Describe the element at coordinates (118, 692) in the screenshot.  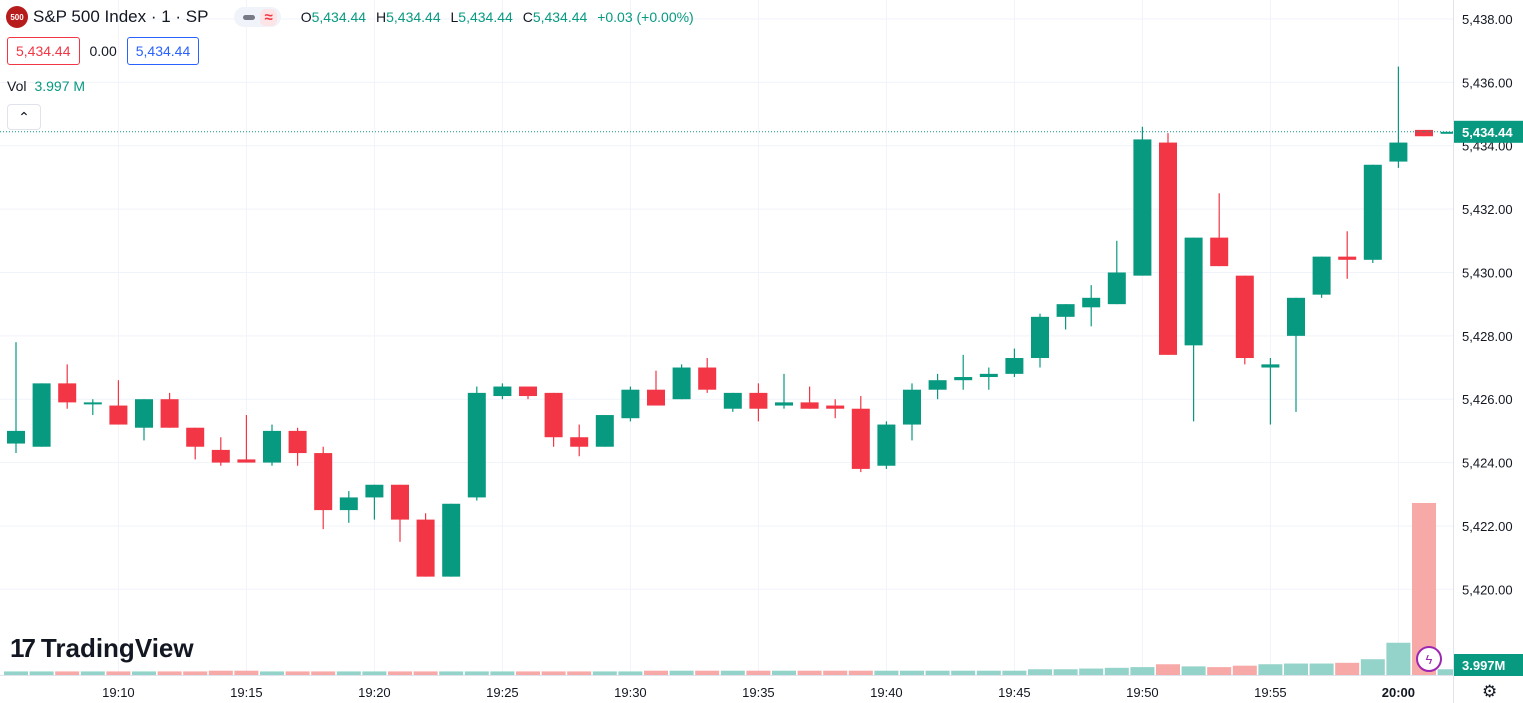
I see `x-tick-label: 19:10` at that location.